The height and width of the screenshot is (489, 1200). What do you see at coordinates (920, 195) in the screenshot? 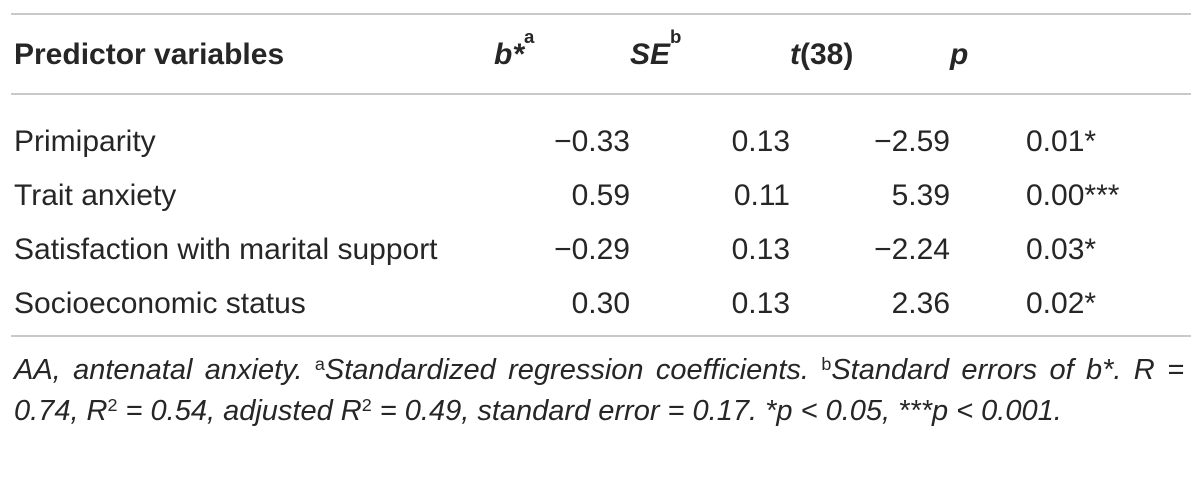
I see `t-cell: 5.39` at bounding box center [920, 195].